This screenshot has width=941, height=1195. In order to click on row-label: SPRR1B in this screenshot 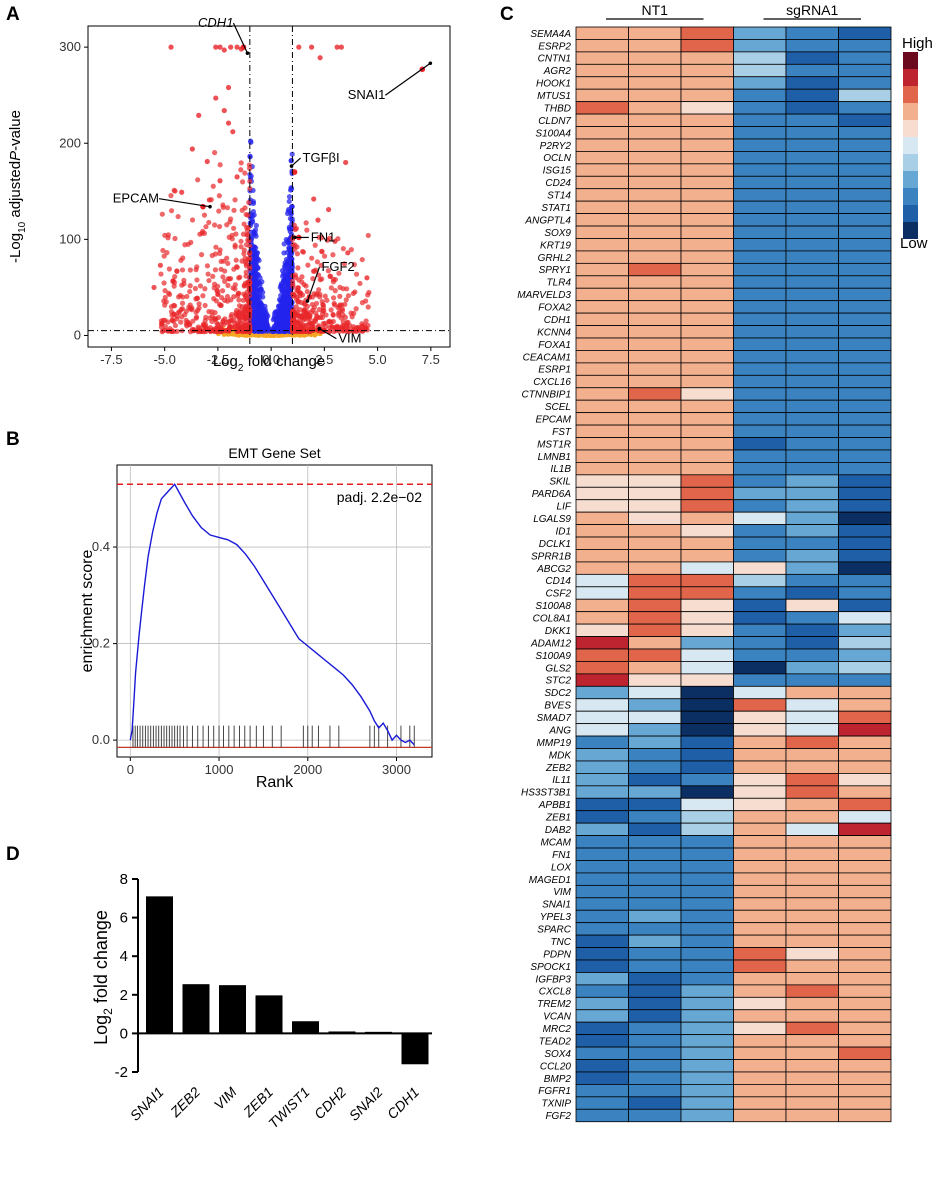, I will do `click(551, 556)`.